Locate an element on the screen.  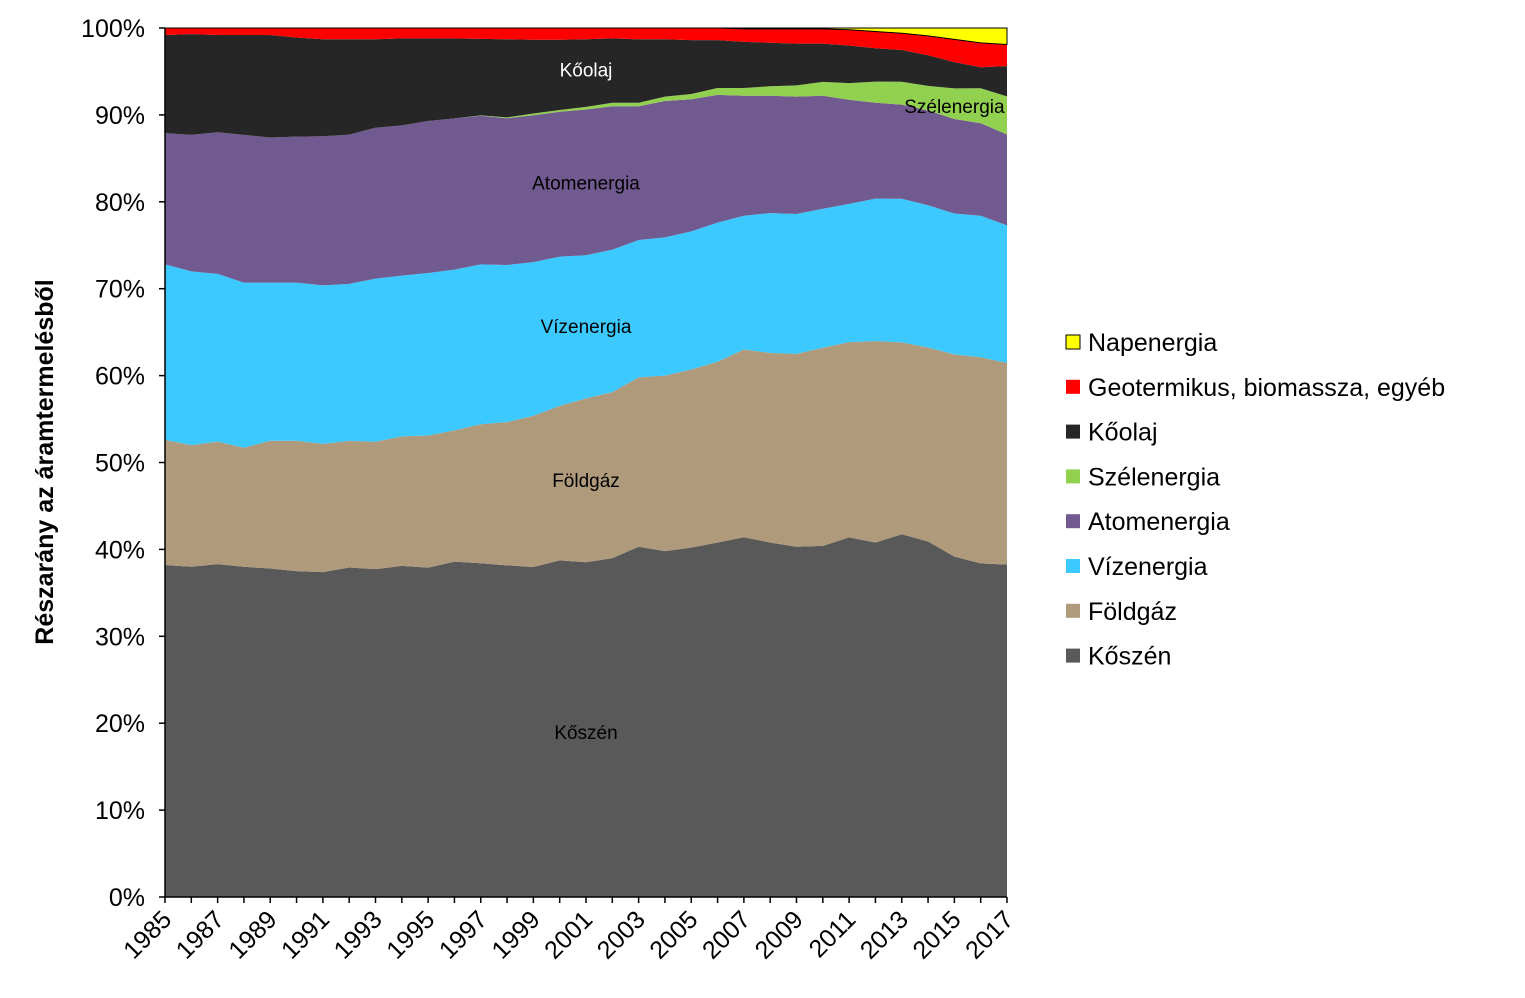
legend-swatch-atomenergia is located at coordinates (1073, 521).